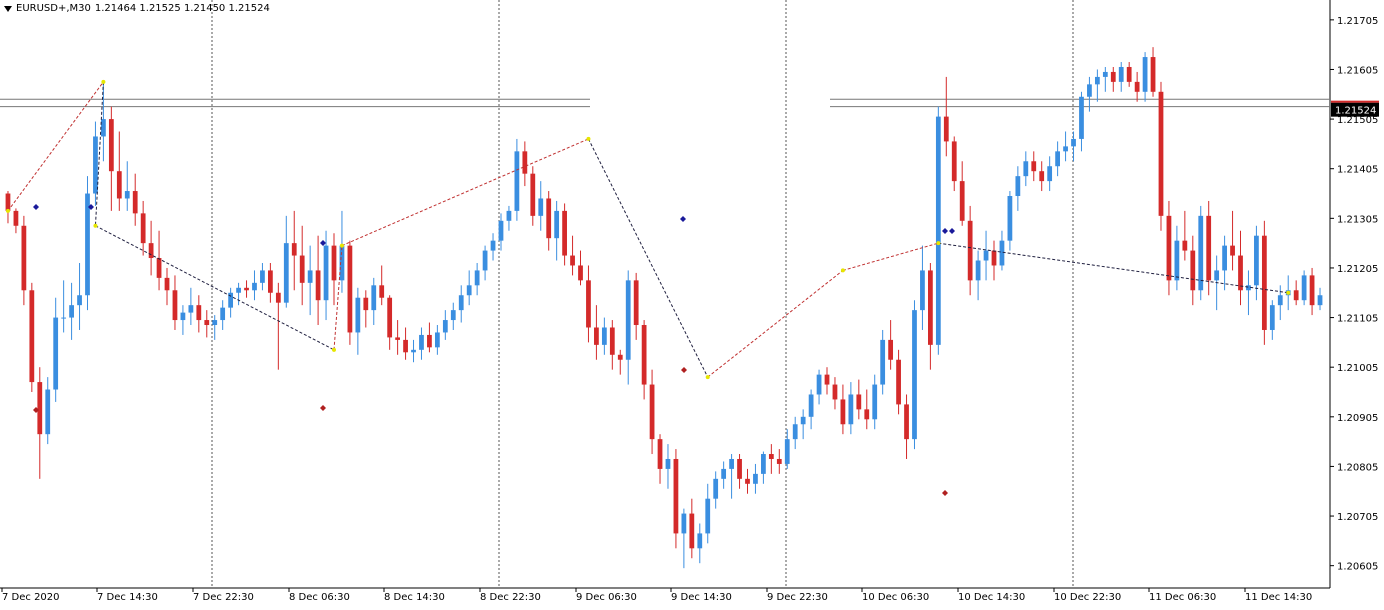  Describe the element at coordinates (414, 597) in the screenshot. I see `time-tick-label: 8 Dec 14:30` at that location.